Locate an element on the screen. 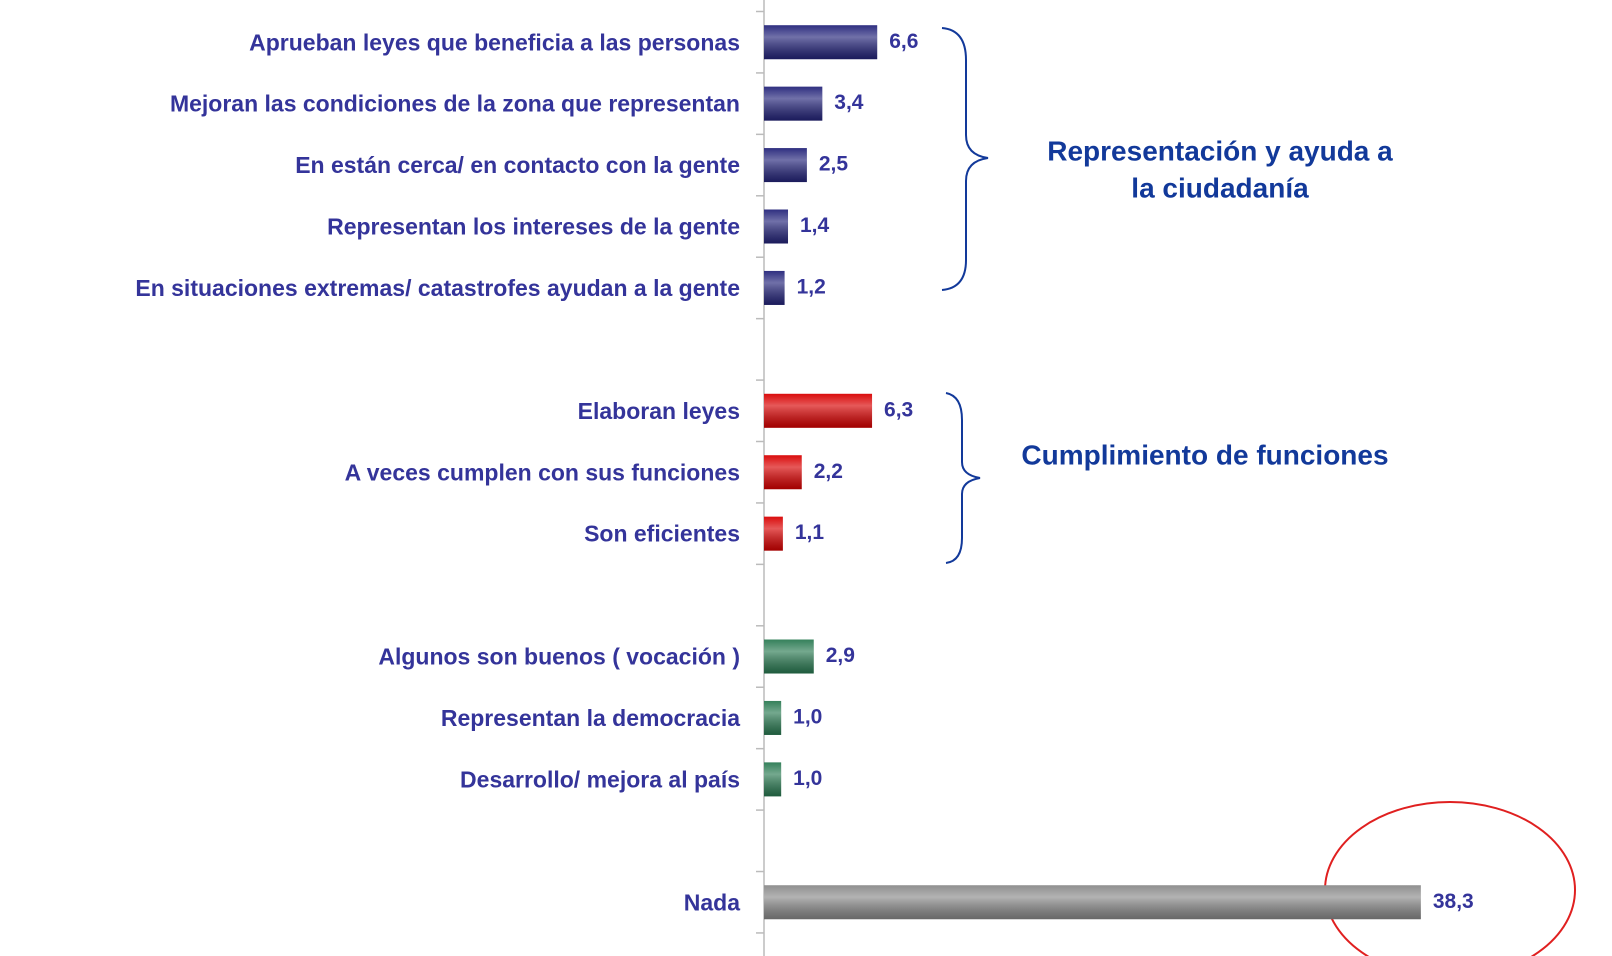 This screenshot has width=1612, height=956. value-label: 1,2 is located at coordinates (811, 286).